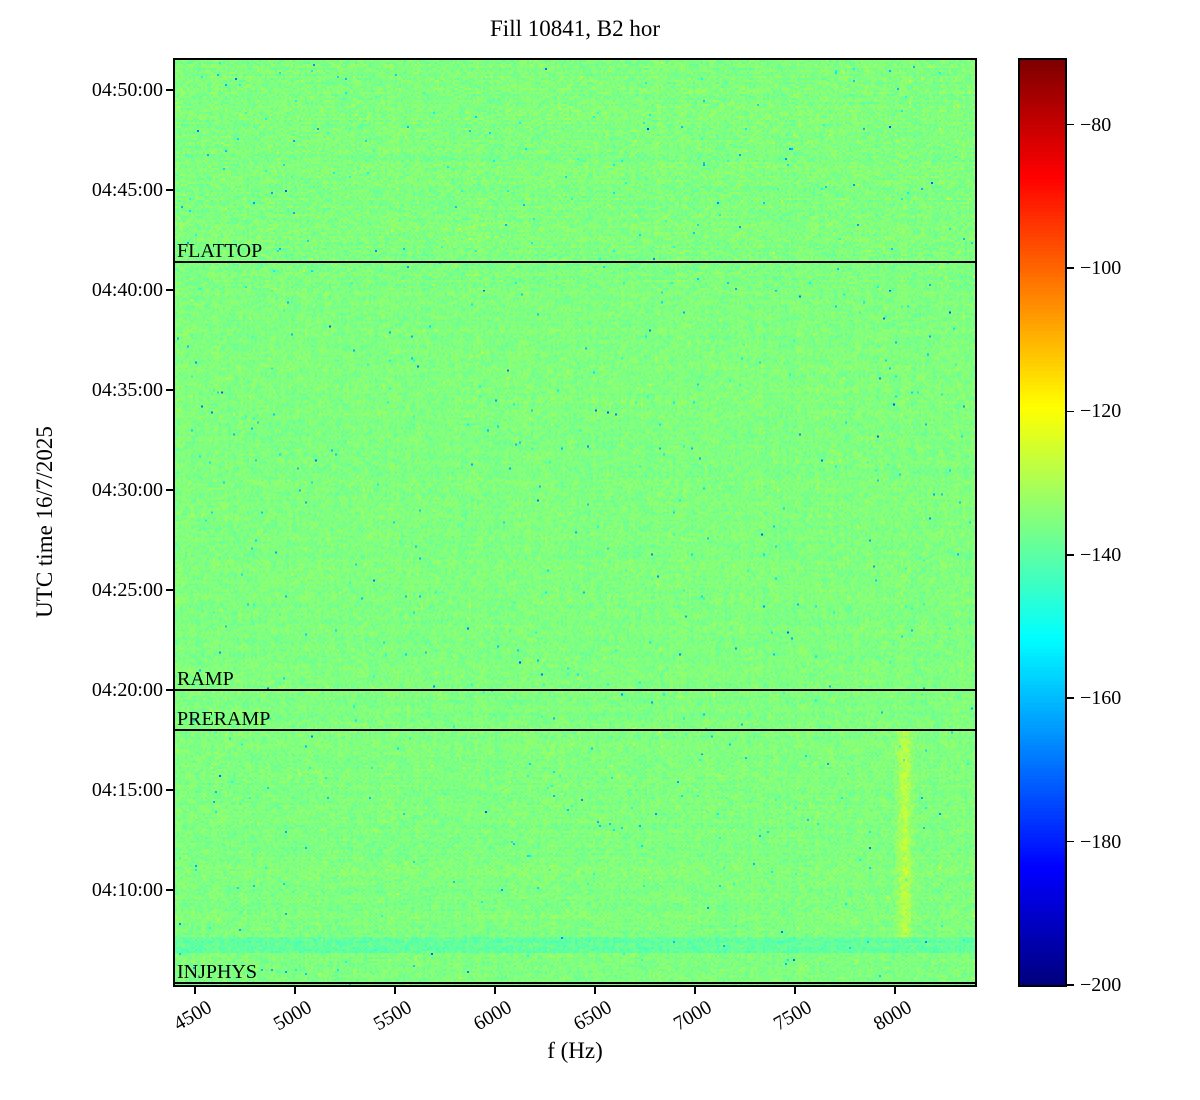 This screenshot has width=1200, height=1100. What do you see at coordinates (220, 250) in the screenshot?
I see `beam-mode-label-flattop: FLATTOP` at bounding box center [220, 250].